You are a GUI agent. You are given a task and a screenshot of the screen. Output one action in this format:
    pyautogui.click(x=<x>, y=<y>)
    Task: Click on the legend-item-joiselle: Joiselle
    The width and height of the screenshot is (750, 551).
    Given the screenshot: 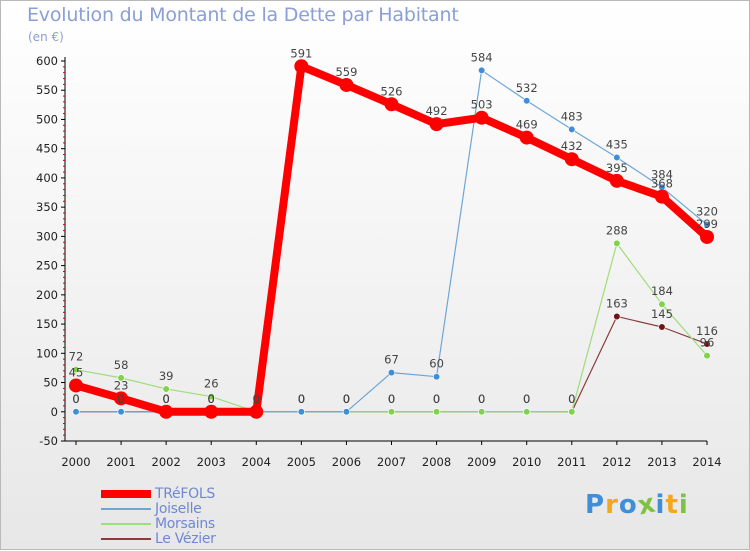 What is the action you would take?
    pyautogui.click(x=201, y=509)
    